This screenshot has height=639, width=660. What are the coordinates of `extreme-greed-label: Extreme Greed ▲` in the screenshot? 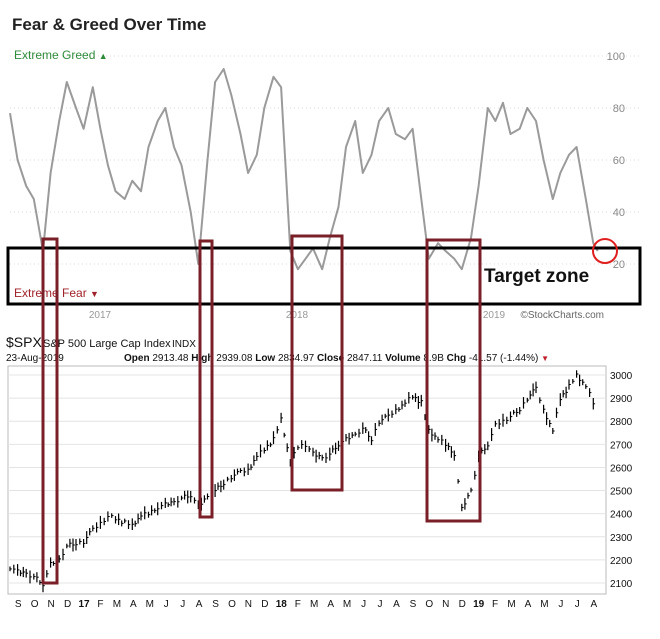 It's located at (61, 55).